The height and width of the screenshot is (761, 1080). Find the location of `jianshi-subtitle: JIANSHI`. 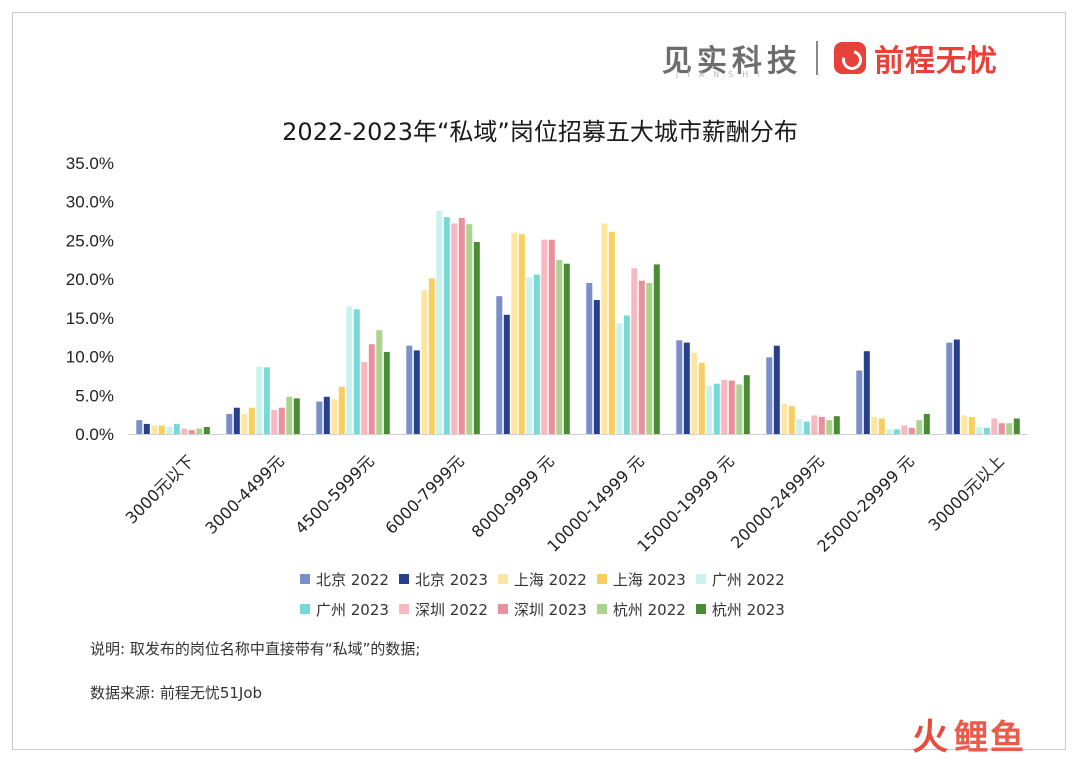

jianshi-subtitle: JIANSHI is located at coordinates (722, 74).